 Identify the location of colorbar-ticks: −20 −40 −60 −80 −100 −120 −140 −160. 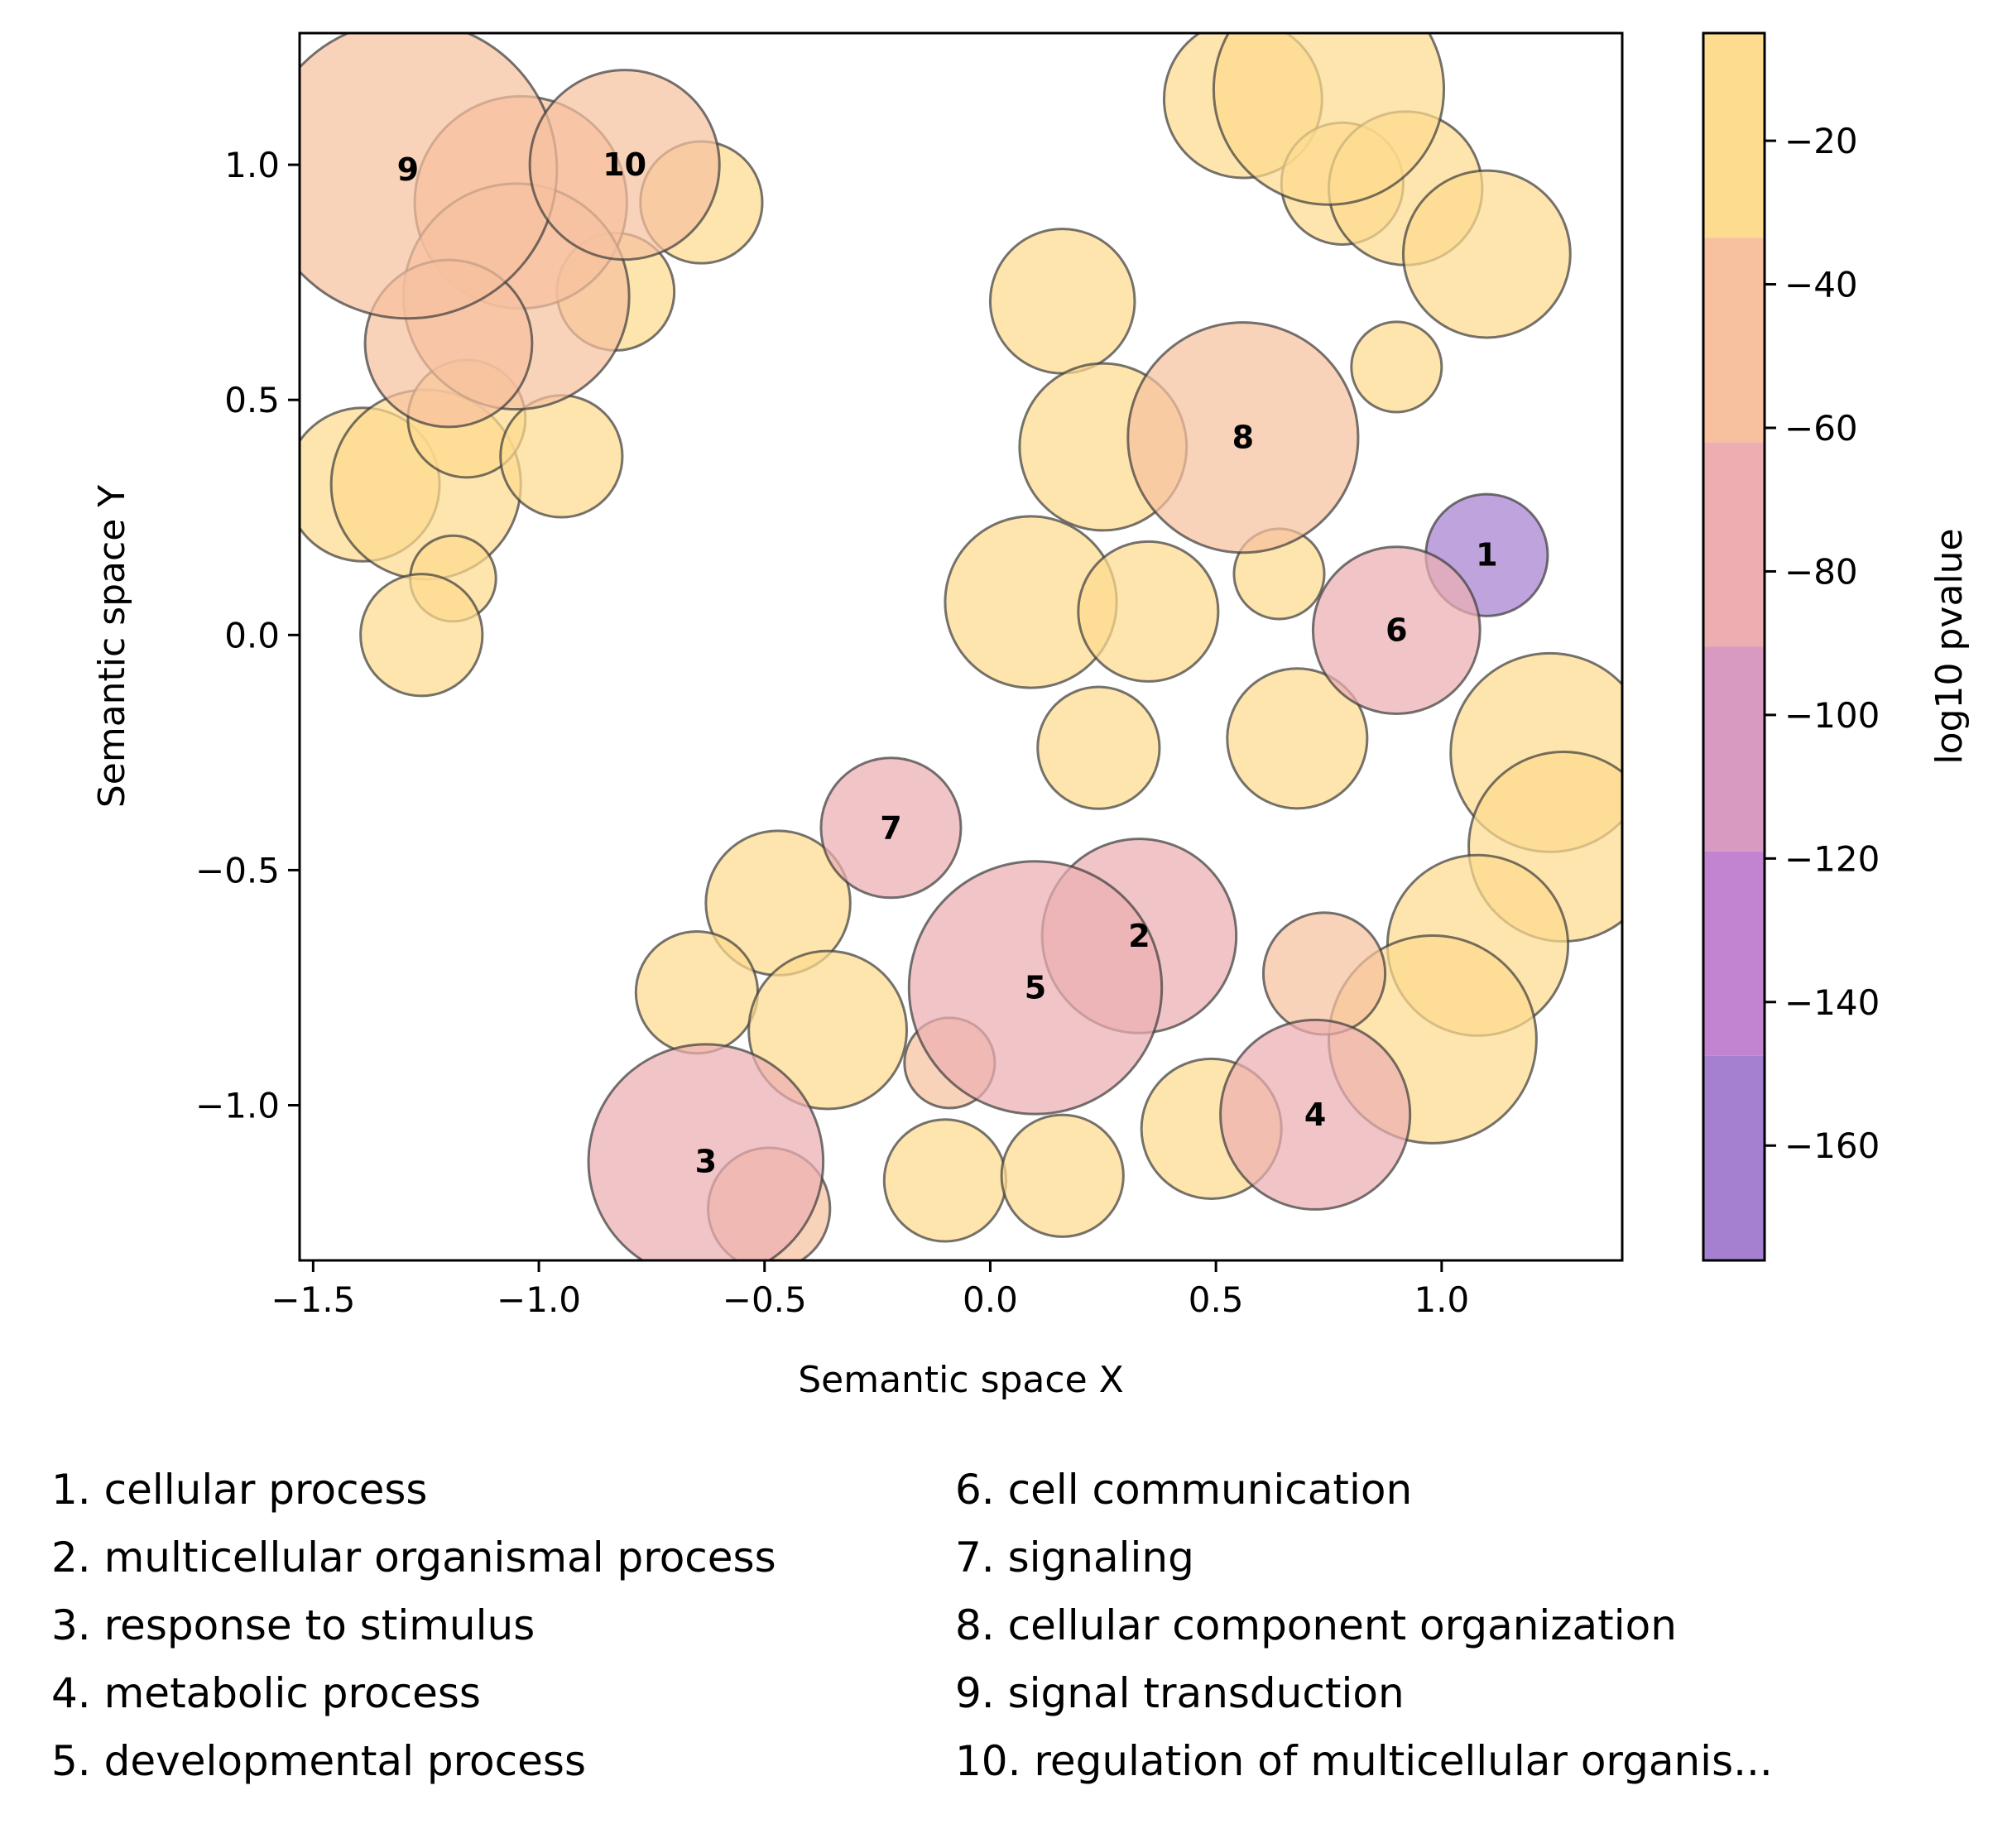
(1823, 643).